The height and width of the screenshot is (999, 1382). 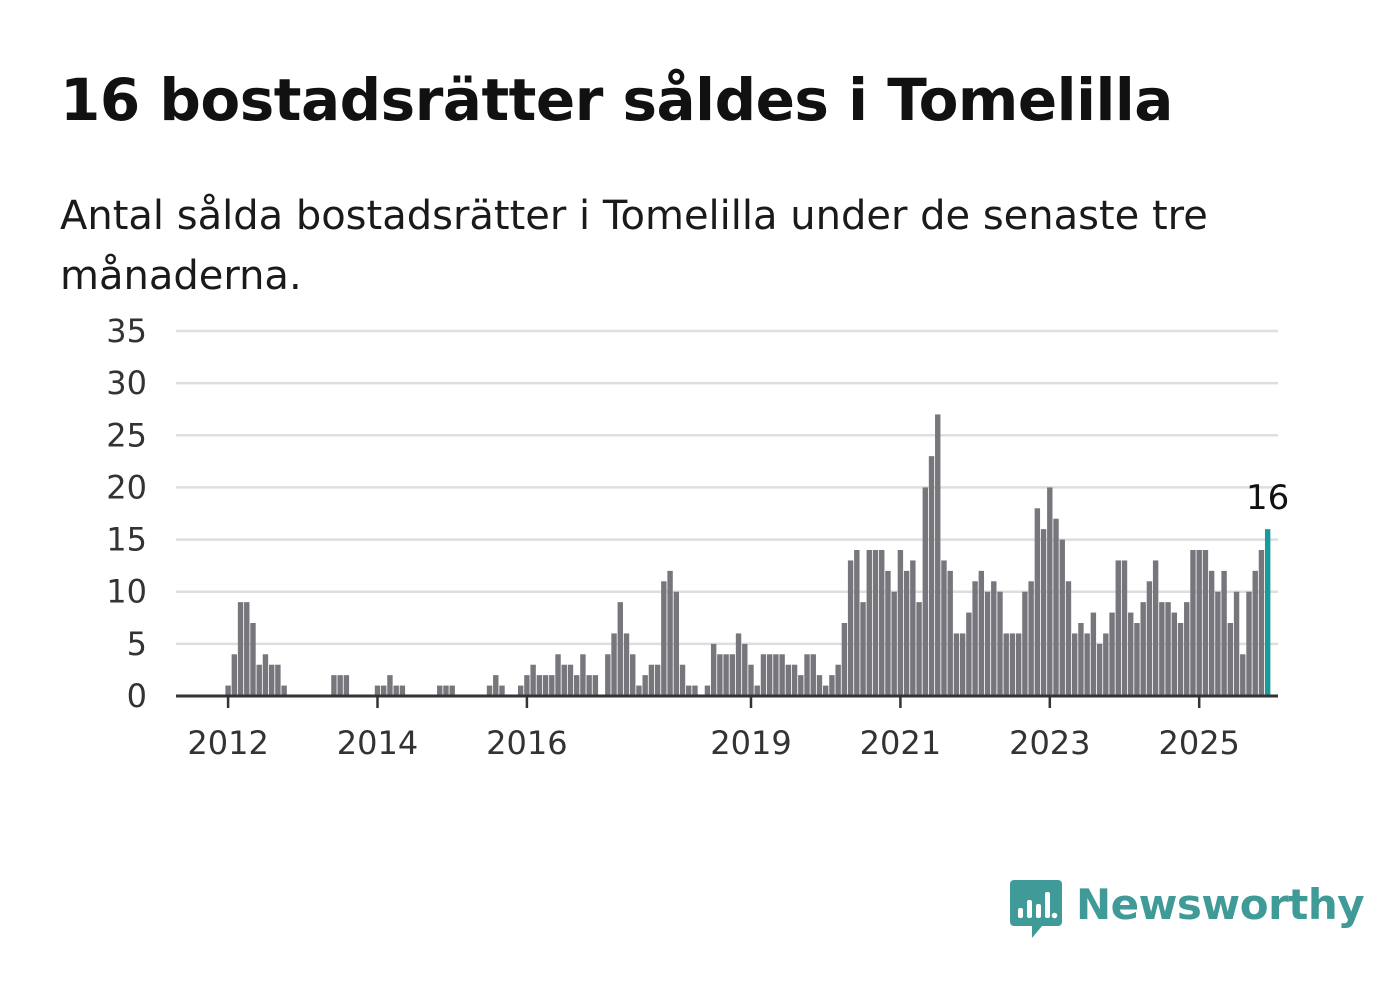 I want to click on y-tick-label-10: 10, so click(x=126, y=592).